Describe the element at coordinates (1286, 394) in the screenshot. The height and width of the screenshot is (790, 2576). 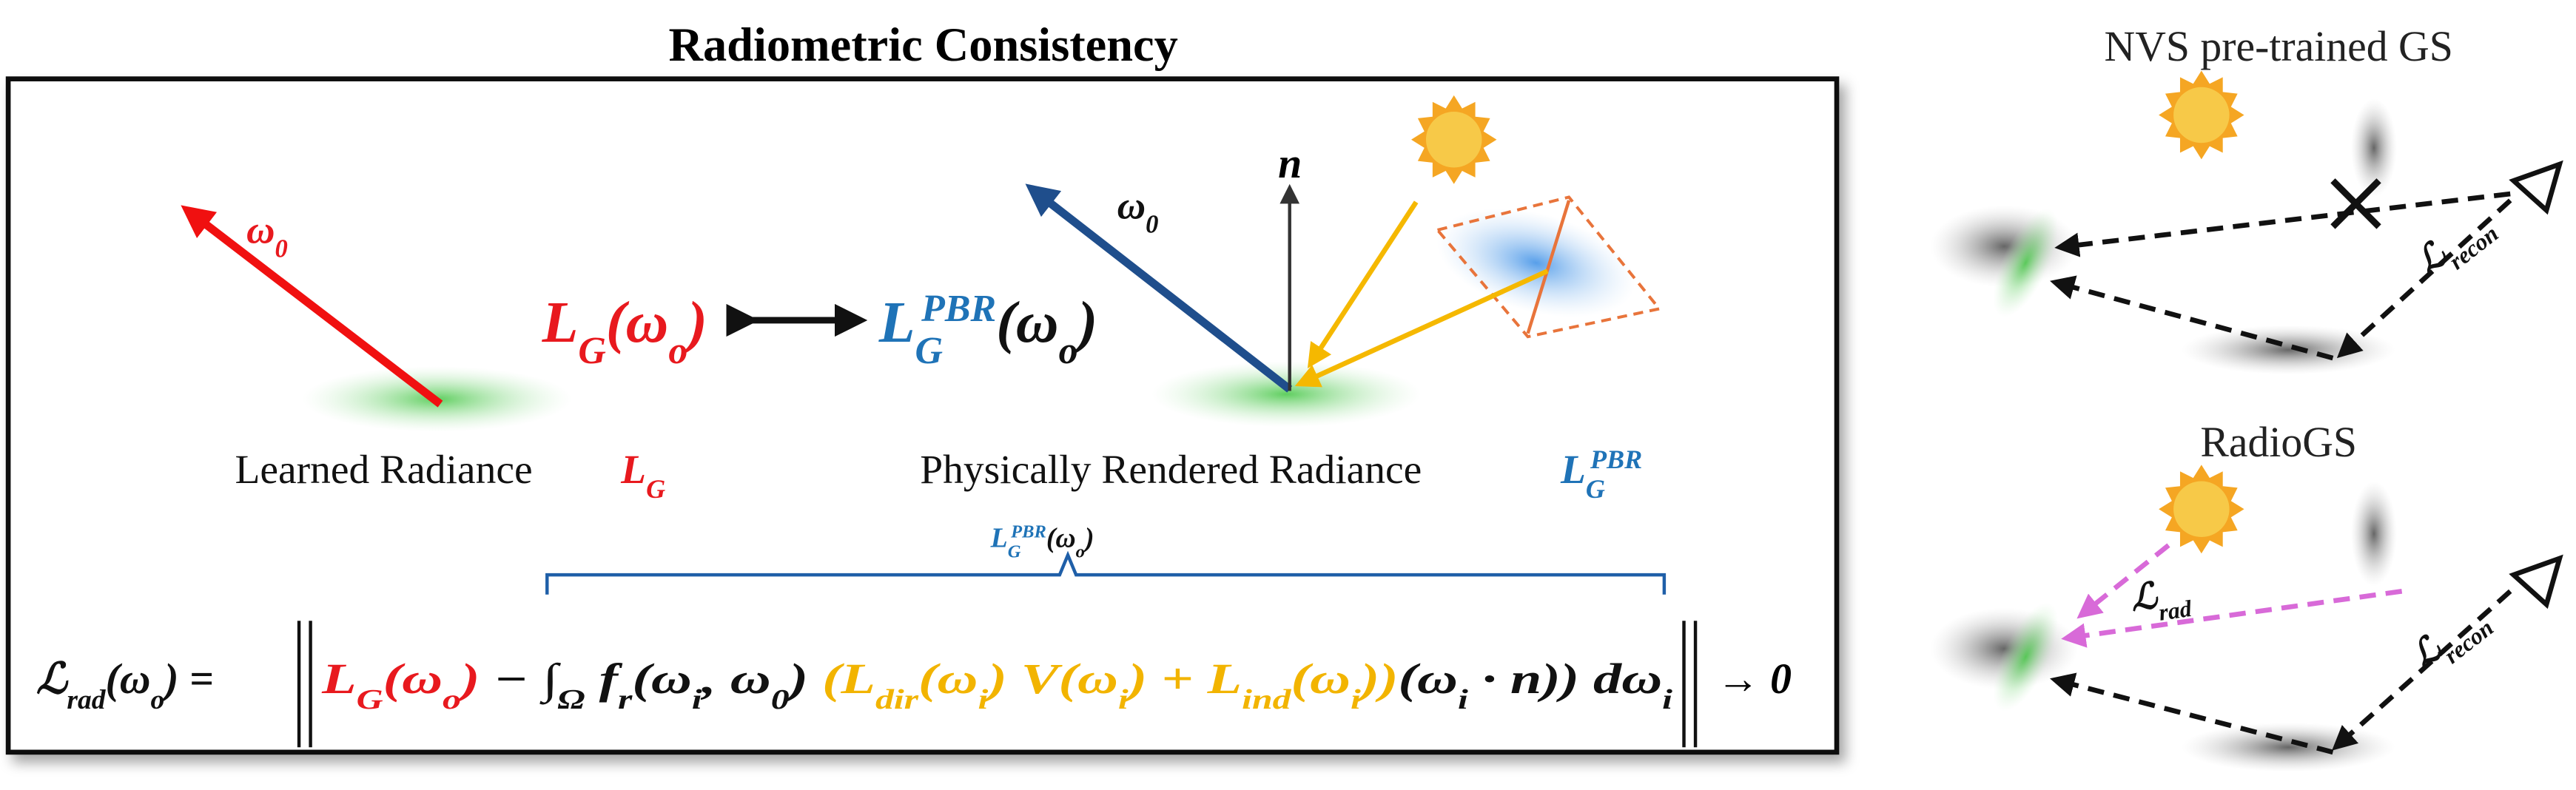
I see `gaussian` at that location.